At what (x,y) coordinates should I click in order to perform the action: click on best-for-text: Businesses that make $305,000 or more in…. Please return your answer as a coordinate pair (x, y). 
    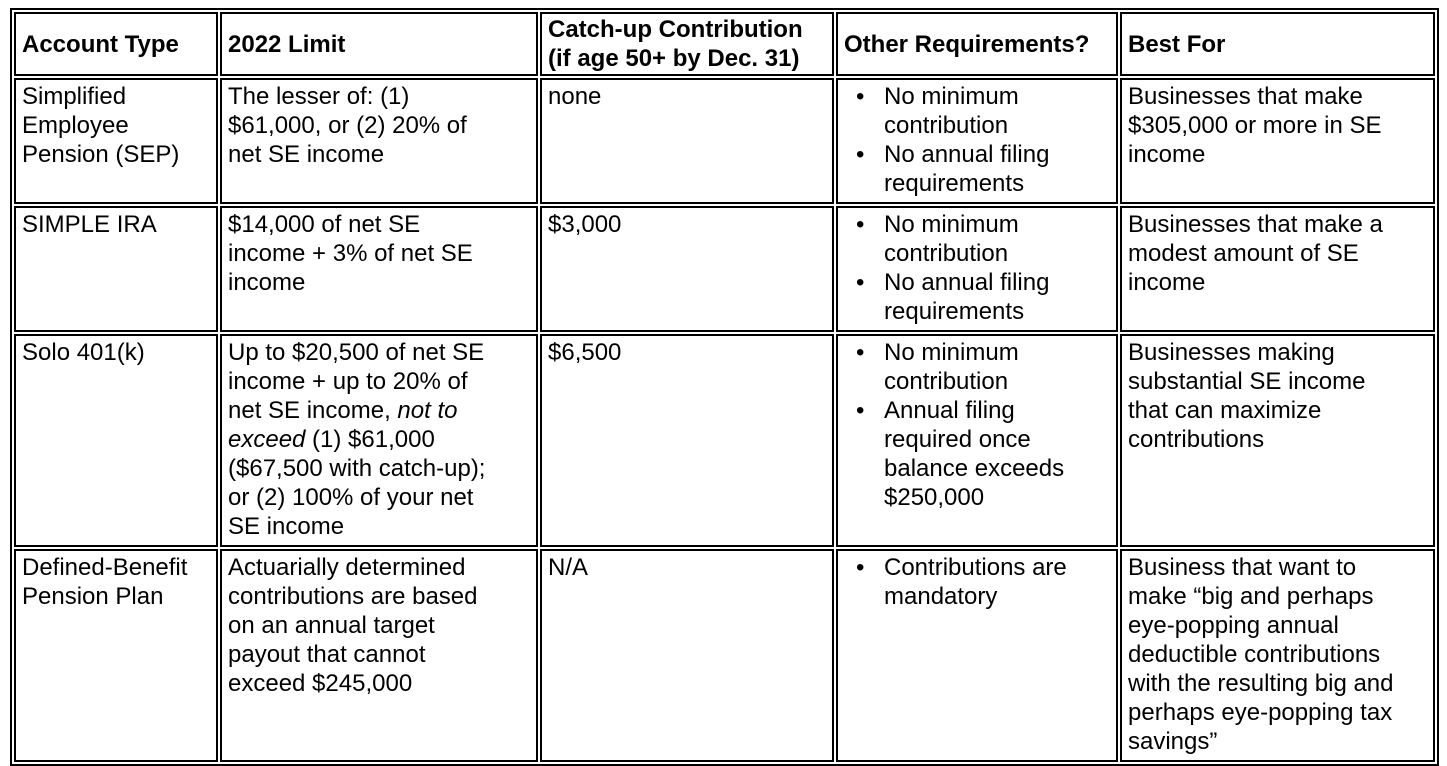
    Looking at the image, I should click on (1255, 125).